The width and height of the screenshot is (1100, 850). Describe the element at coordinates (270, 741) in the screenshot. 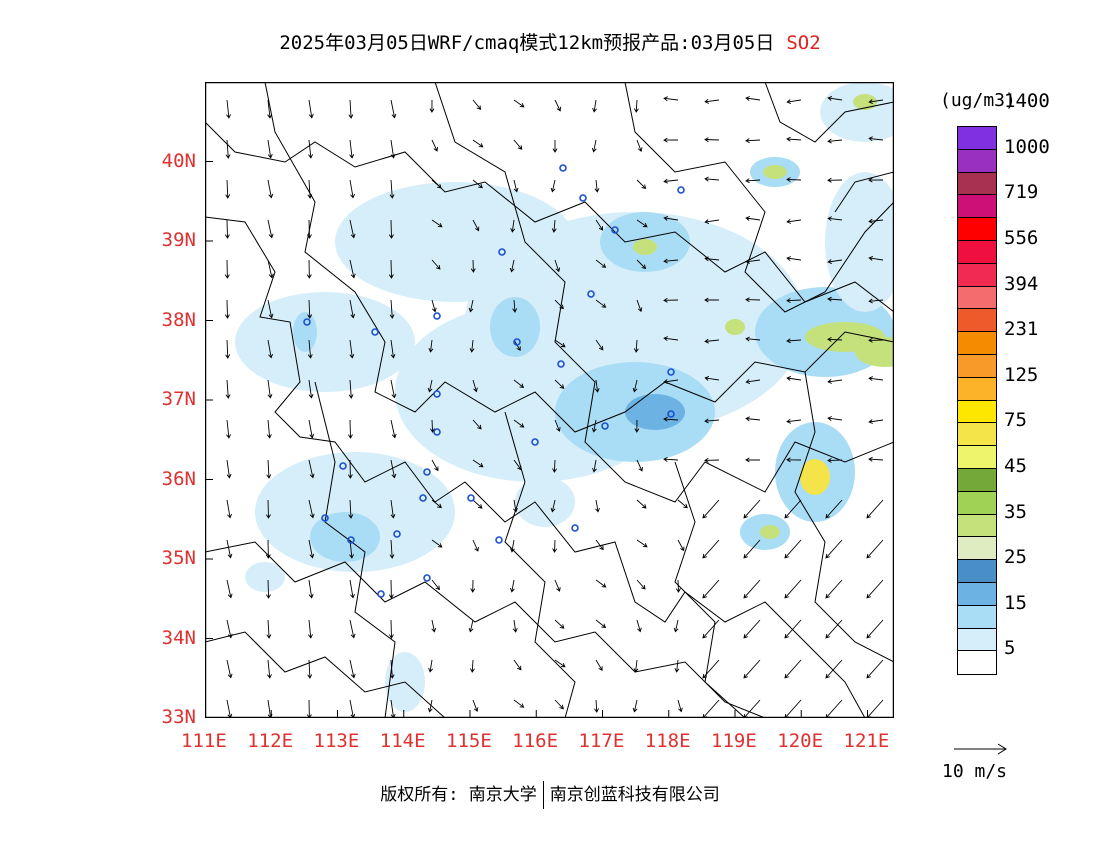

I see `longitude-tick-label: 112E` at that location.